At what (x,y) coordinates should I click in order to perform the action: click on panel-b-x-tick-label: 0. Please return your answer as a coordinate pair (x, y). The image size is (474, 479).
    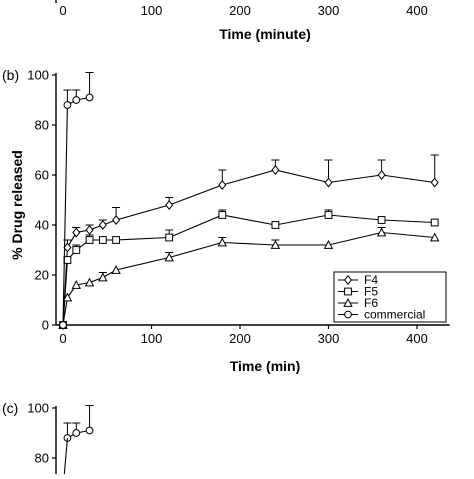
    Looking at the image, I should click on (62, 338).